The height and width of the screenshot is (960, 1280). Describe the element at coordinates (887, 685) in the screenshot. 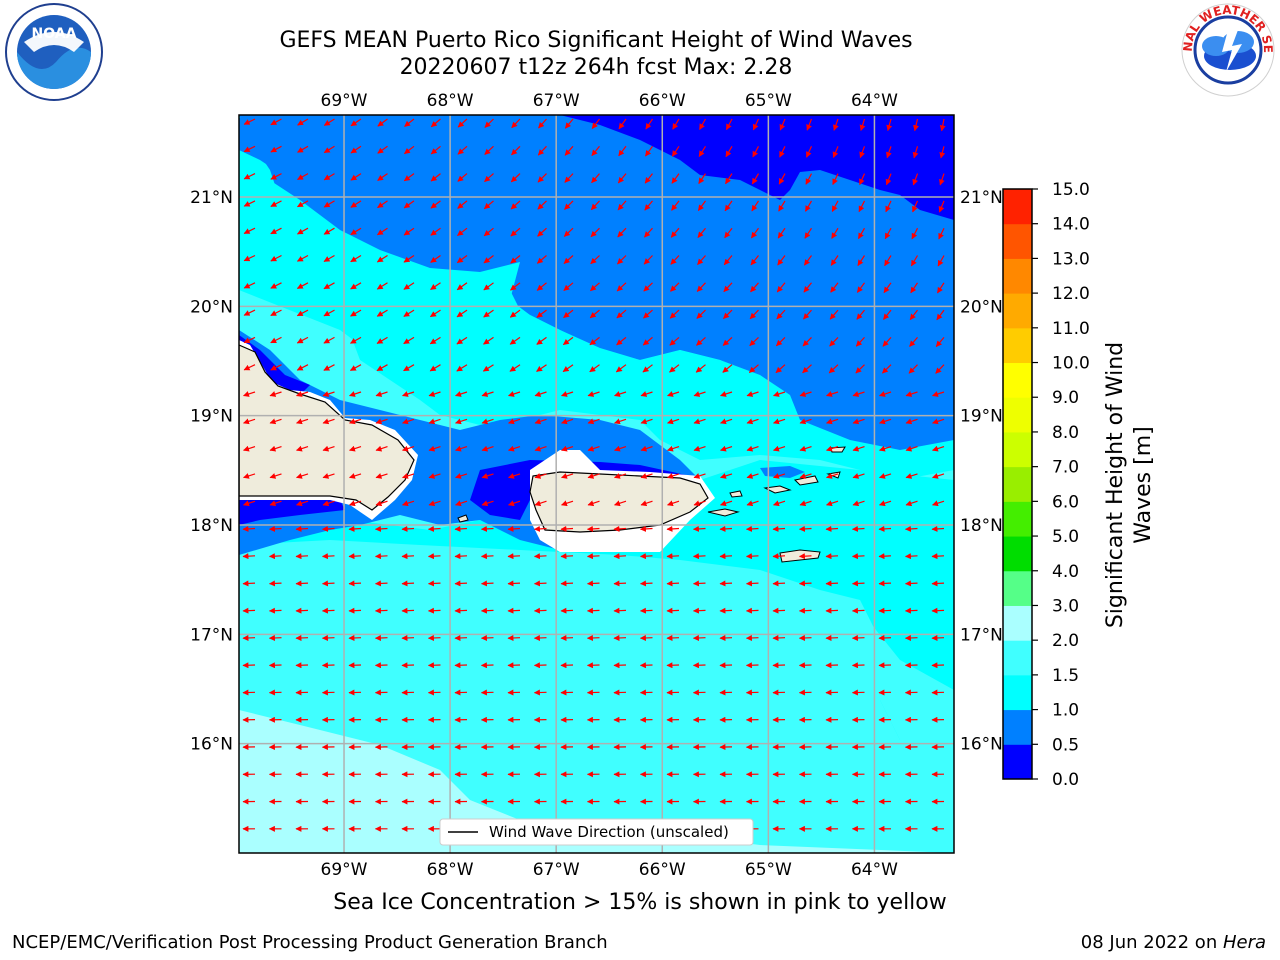

I see `wave-band-1-5-east` at that location.